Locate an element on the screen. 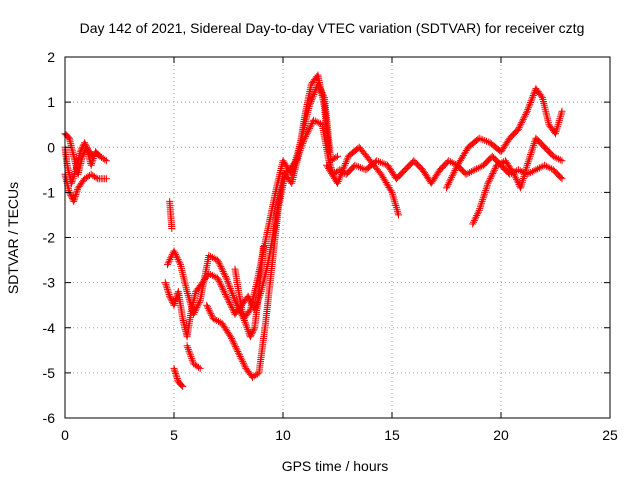 The width and height of the screenshot is (640, 480). x-axis-label: GPS time / hours is located at coordinates (335, 466).